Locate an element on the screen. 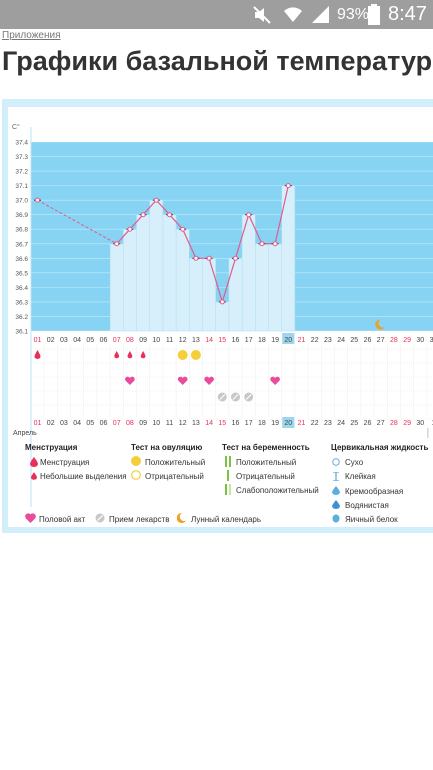 The image size is (433, 770). pregnancy-positive-icon is located at coordinates (228, 461).